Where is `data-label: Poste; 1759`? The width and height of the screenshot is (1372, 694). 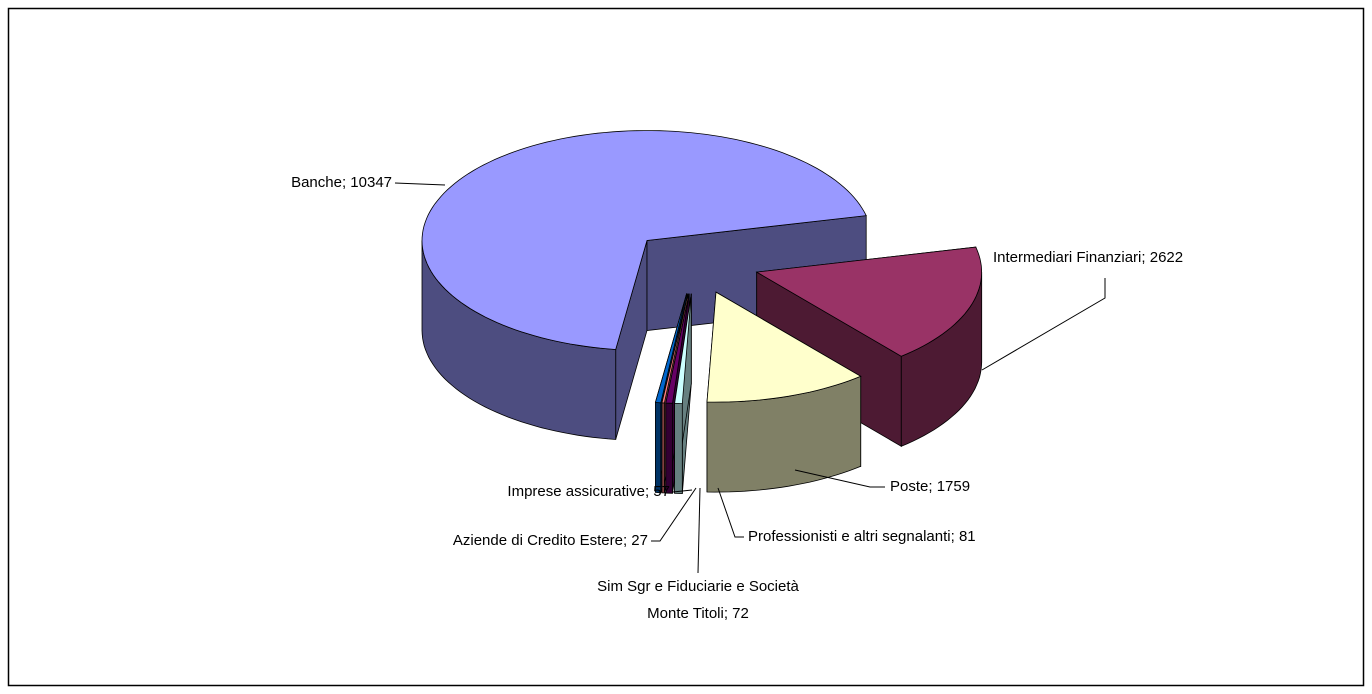 data-label: Poste; 1759 is located at coordinates (930, 486).